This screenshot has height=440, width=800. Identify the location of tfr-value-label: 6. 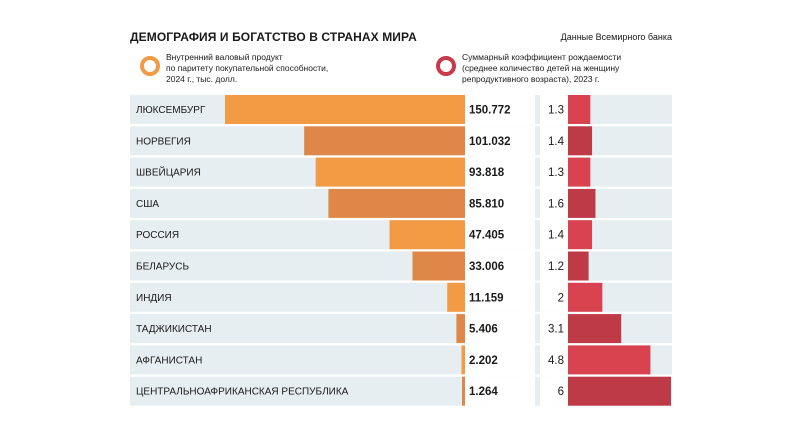
(561, 392).